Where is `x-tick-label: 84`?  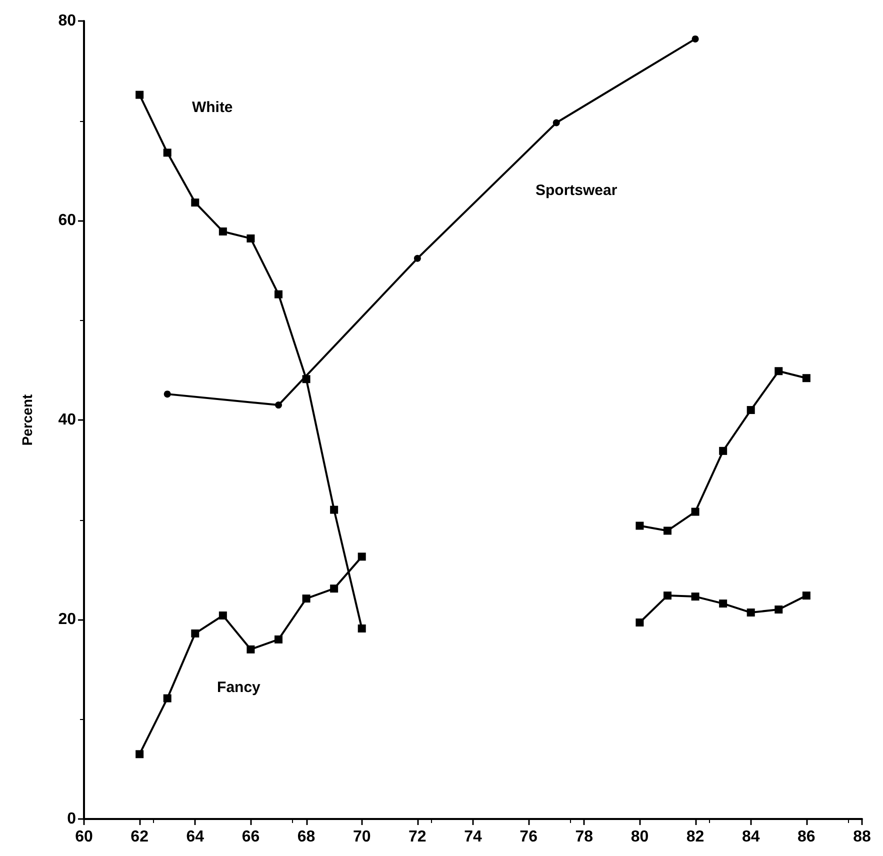
x-tick-label: 84 is located at coordinates (751, 837).